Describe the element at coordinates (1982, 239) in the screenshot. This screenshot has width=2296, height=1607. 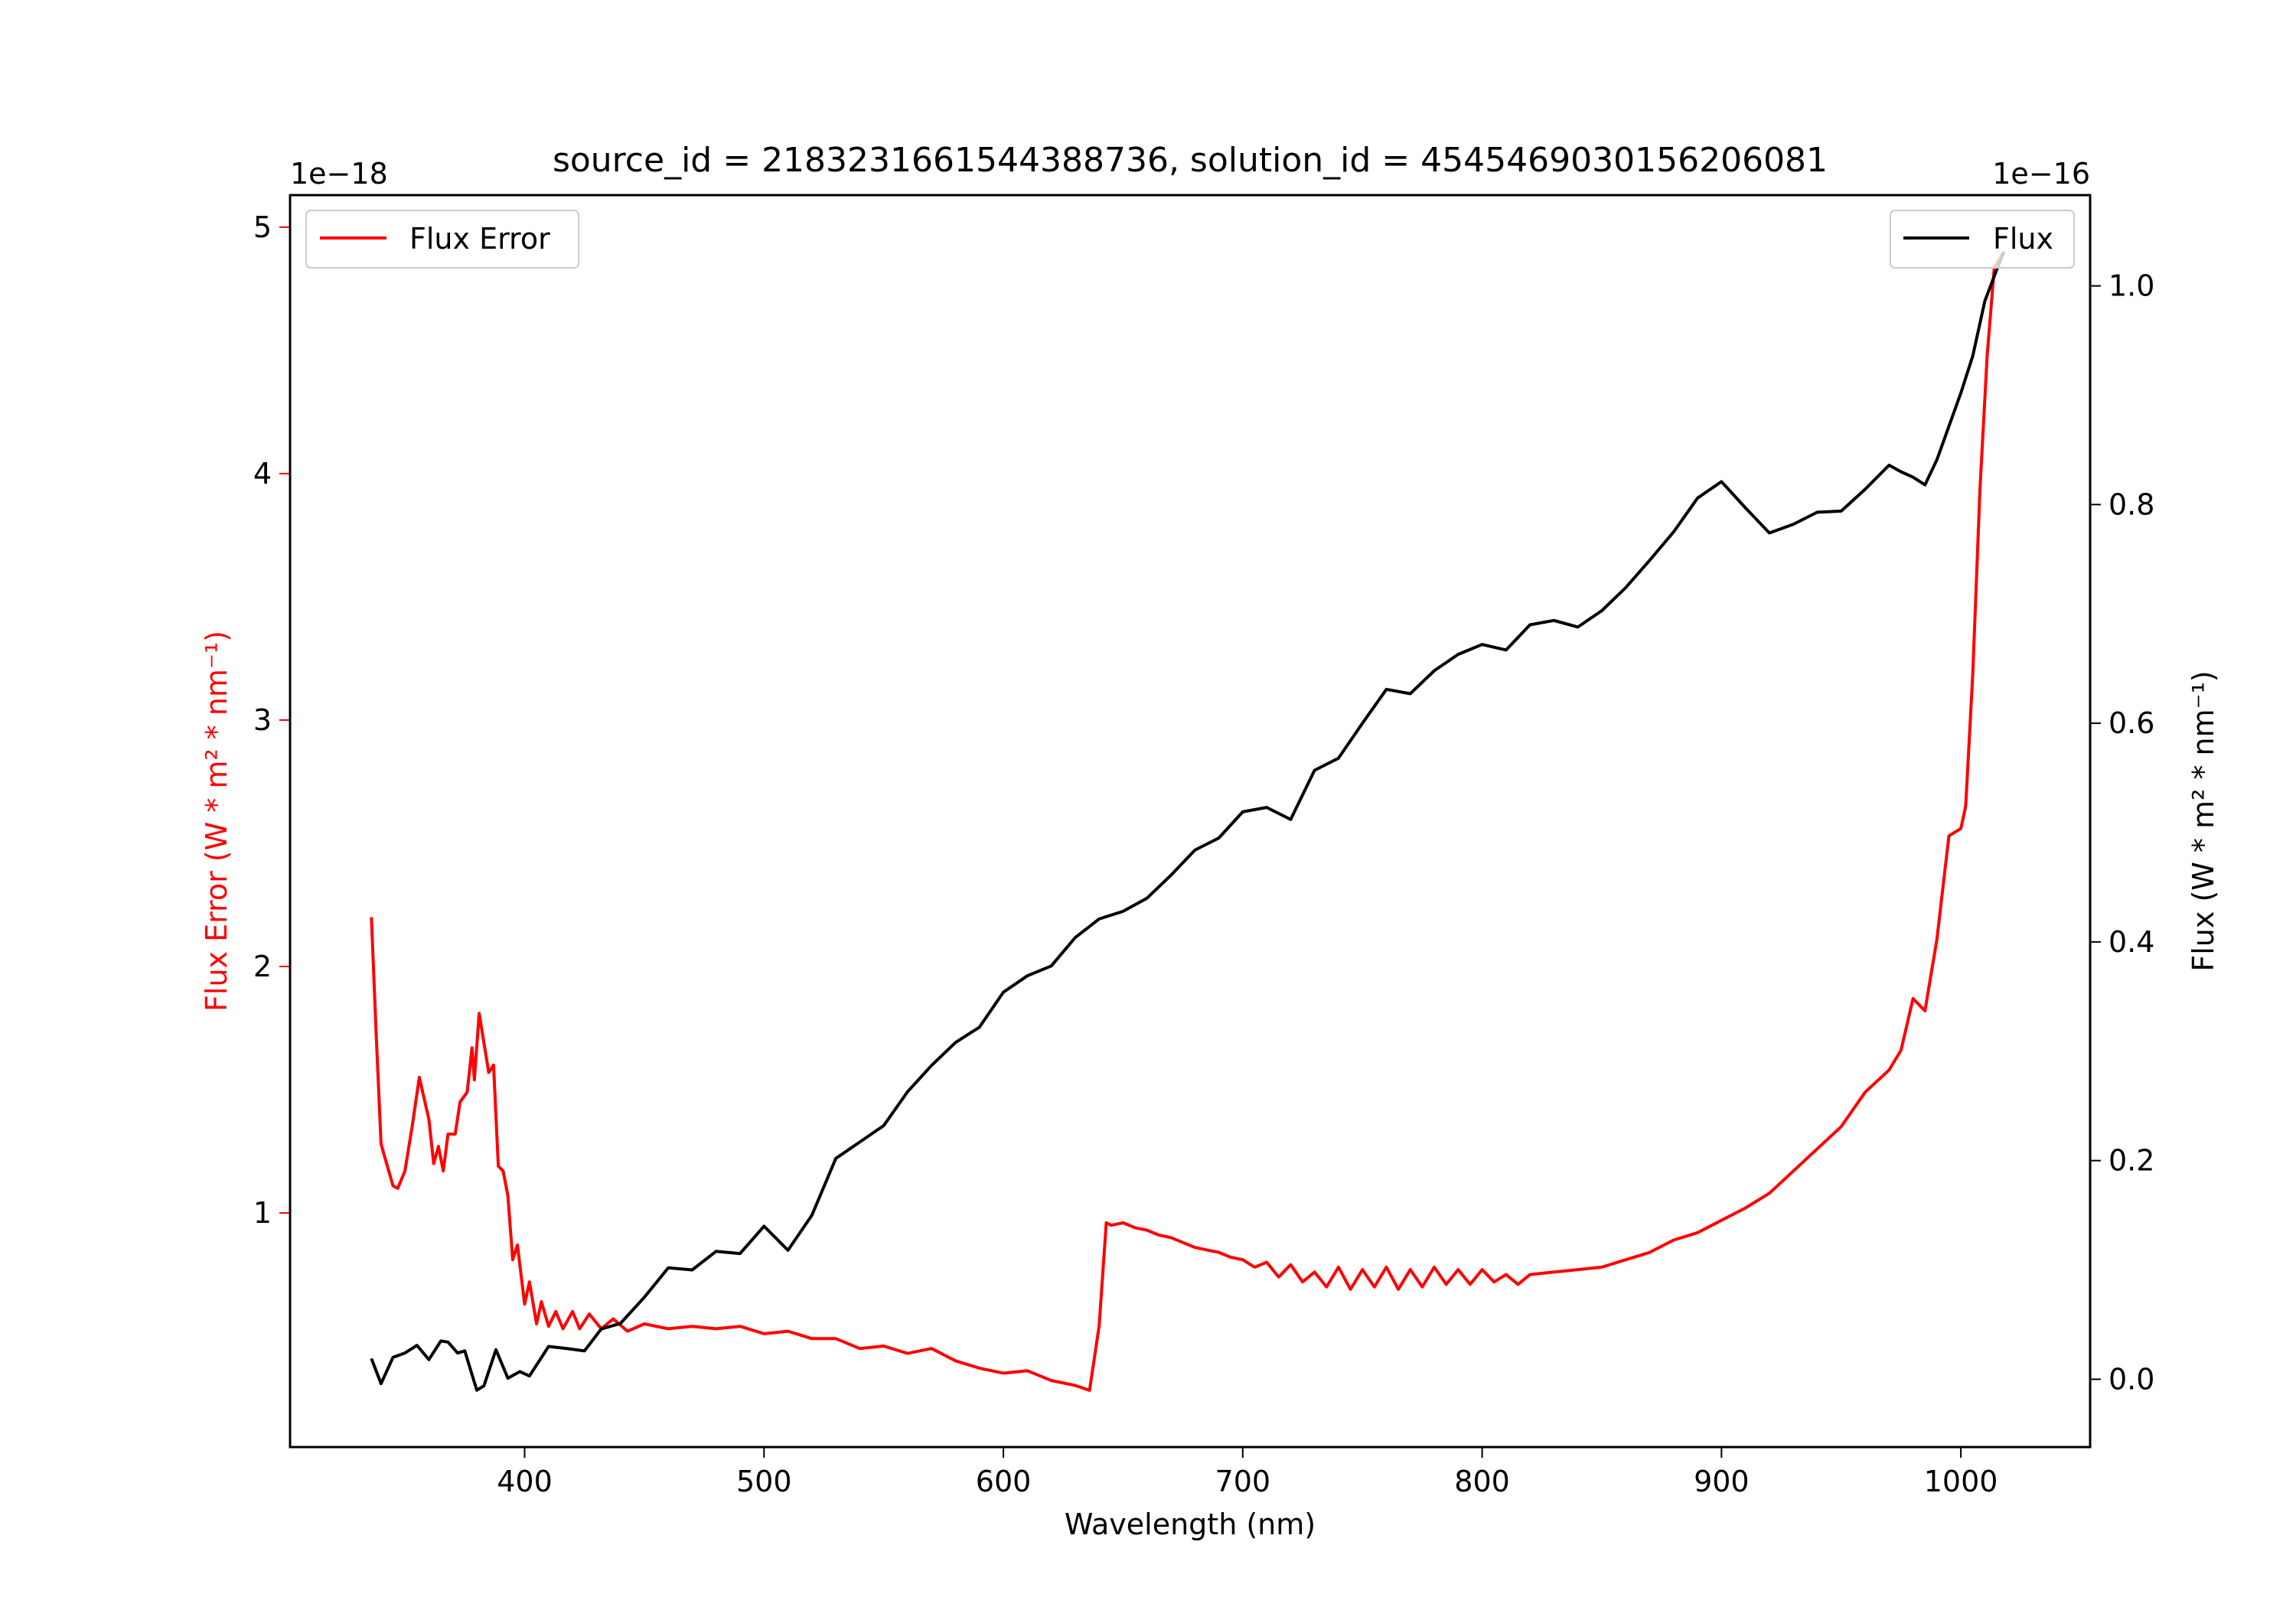
I see `legend-flux: Flux` at that location.